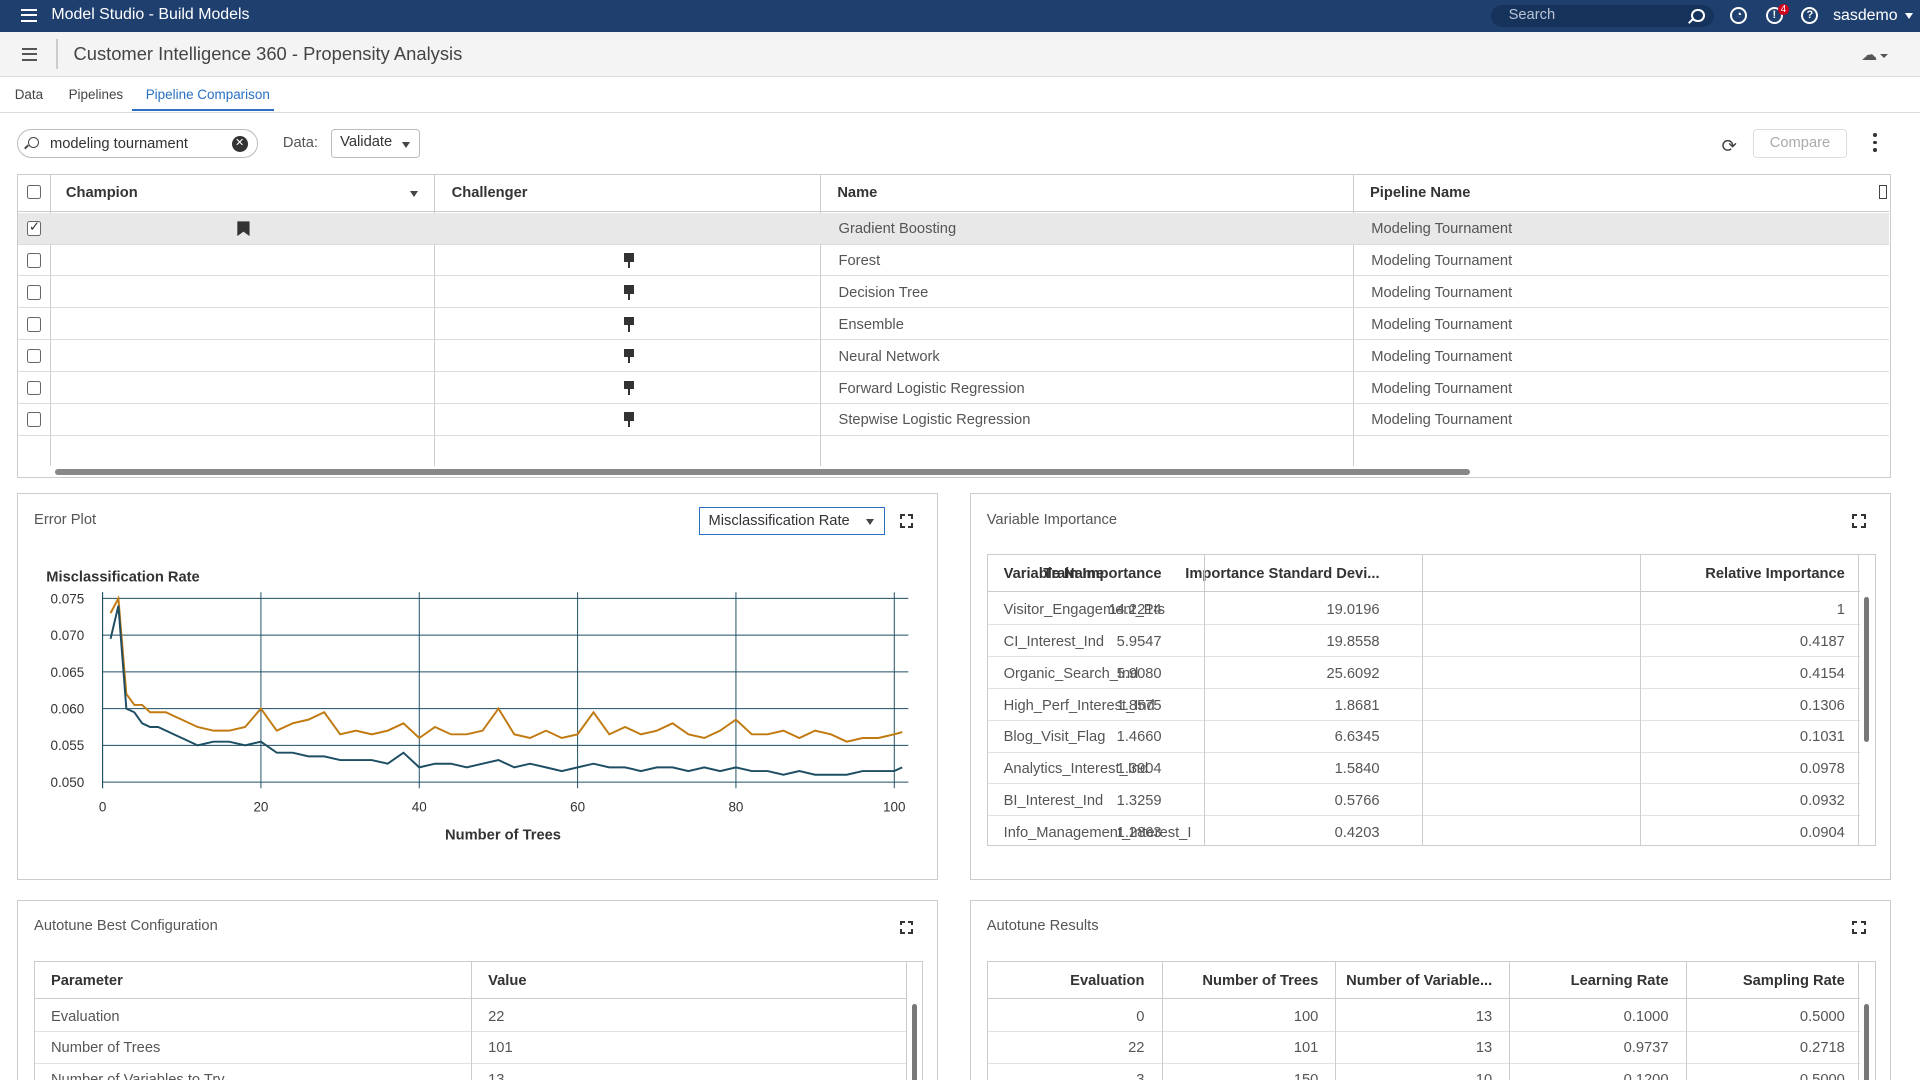 The width and height of the screenshot is (1920, 1080). Describe the element at coordinates (34, 192) in the screenshot. I see `select-all-checkbox` at that location.